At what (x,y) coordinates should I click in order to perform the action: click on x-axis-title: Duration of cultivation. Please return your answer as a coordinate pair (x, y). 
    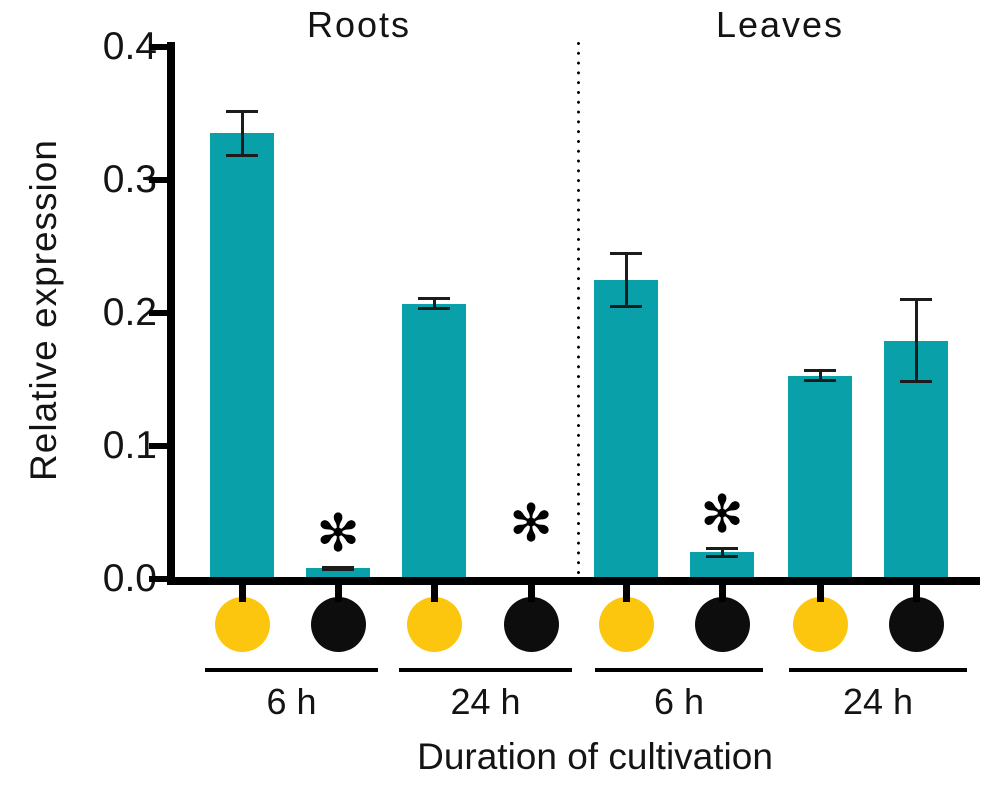
    Looking at the image, I should click on (595, 756).